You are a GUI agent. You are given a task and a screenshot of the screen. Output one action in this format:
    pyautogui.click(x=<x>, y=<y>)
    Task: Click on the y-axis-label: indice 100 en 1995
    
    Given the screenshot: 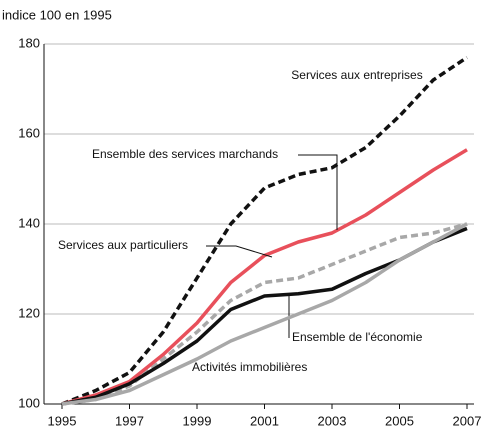 What is the action you would take?
    pyautogui.click(x=57, y=14)
    